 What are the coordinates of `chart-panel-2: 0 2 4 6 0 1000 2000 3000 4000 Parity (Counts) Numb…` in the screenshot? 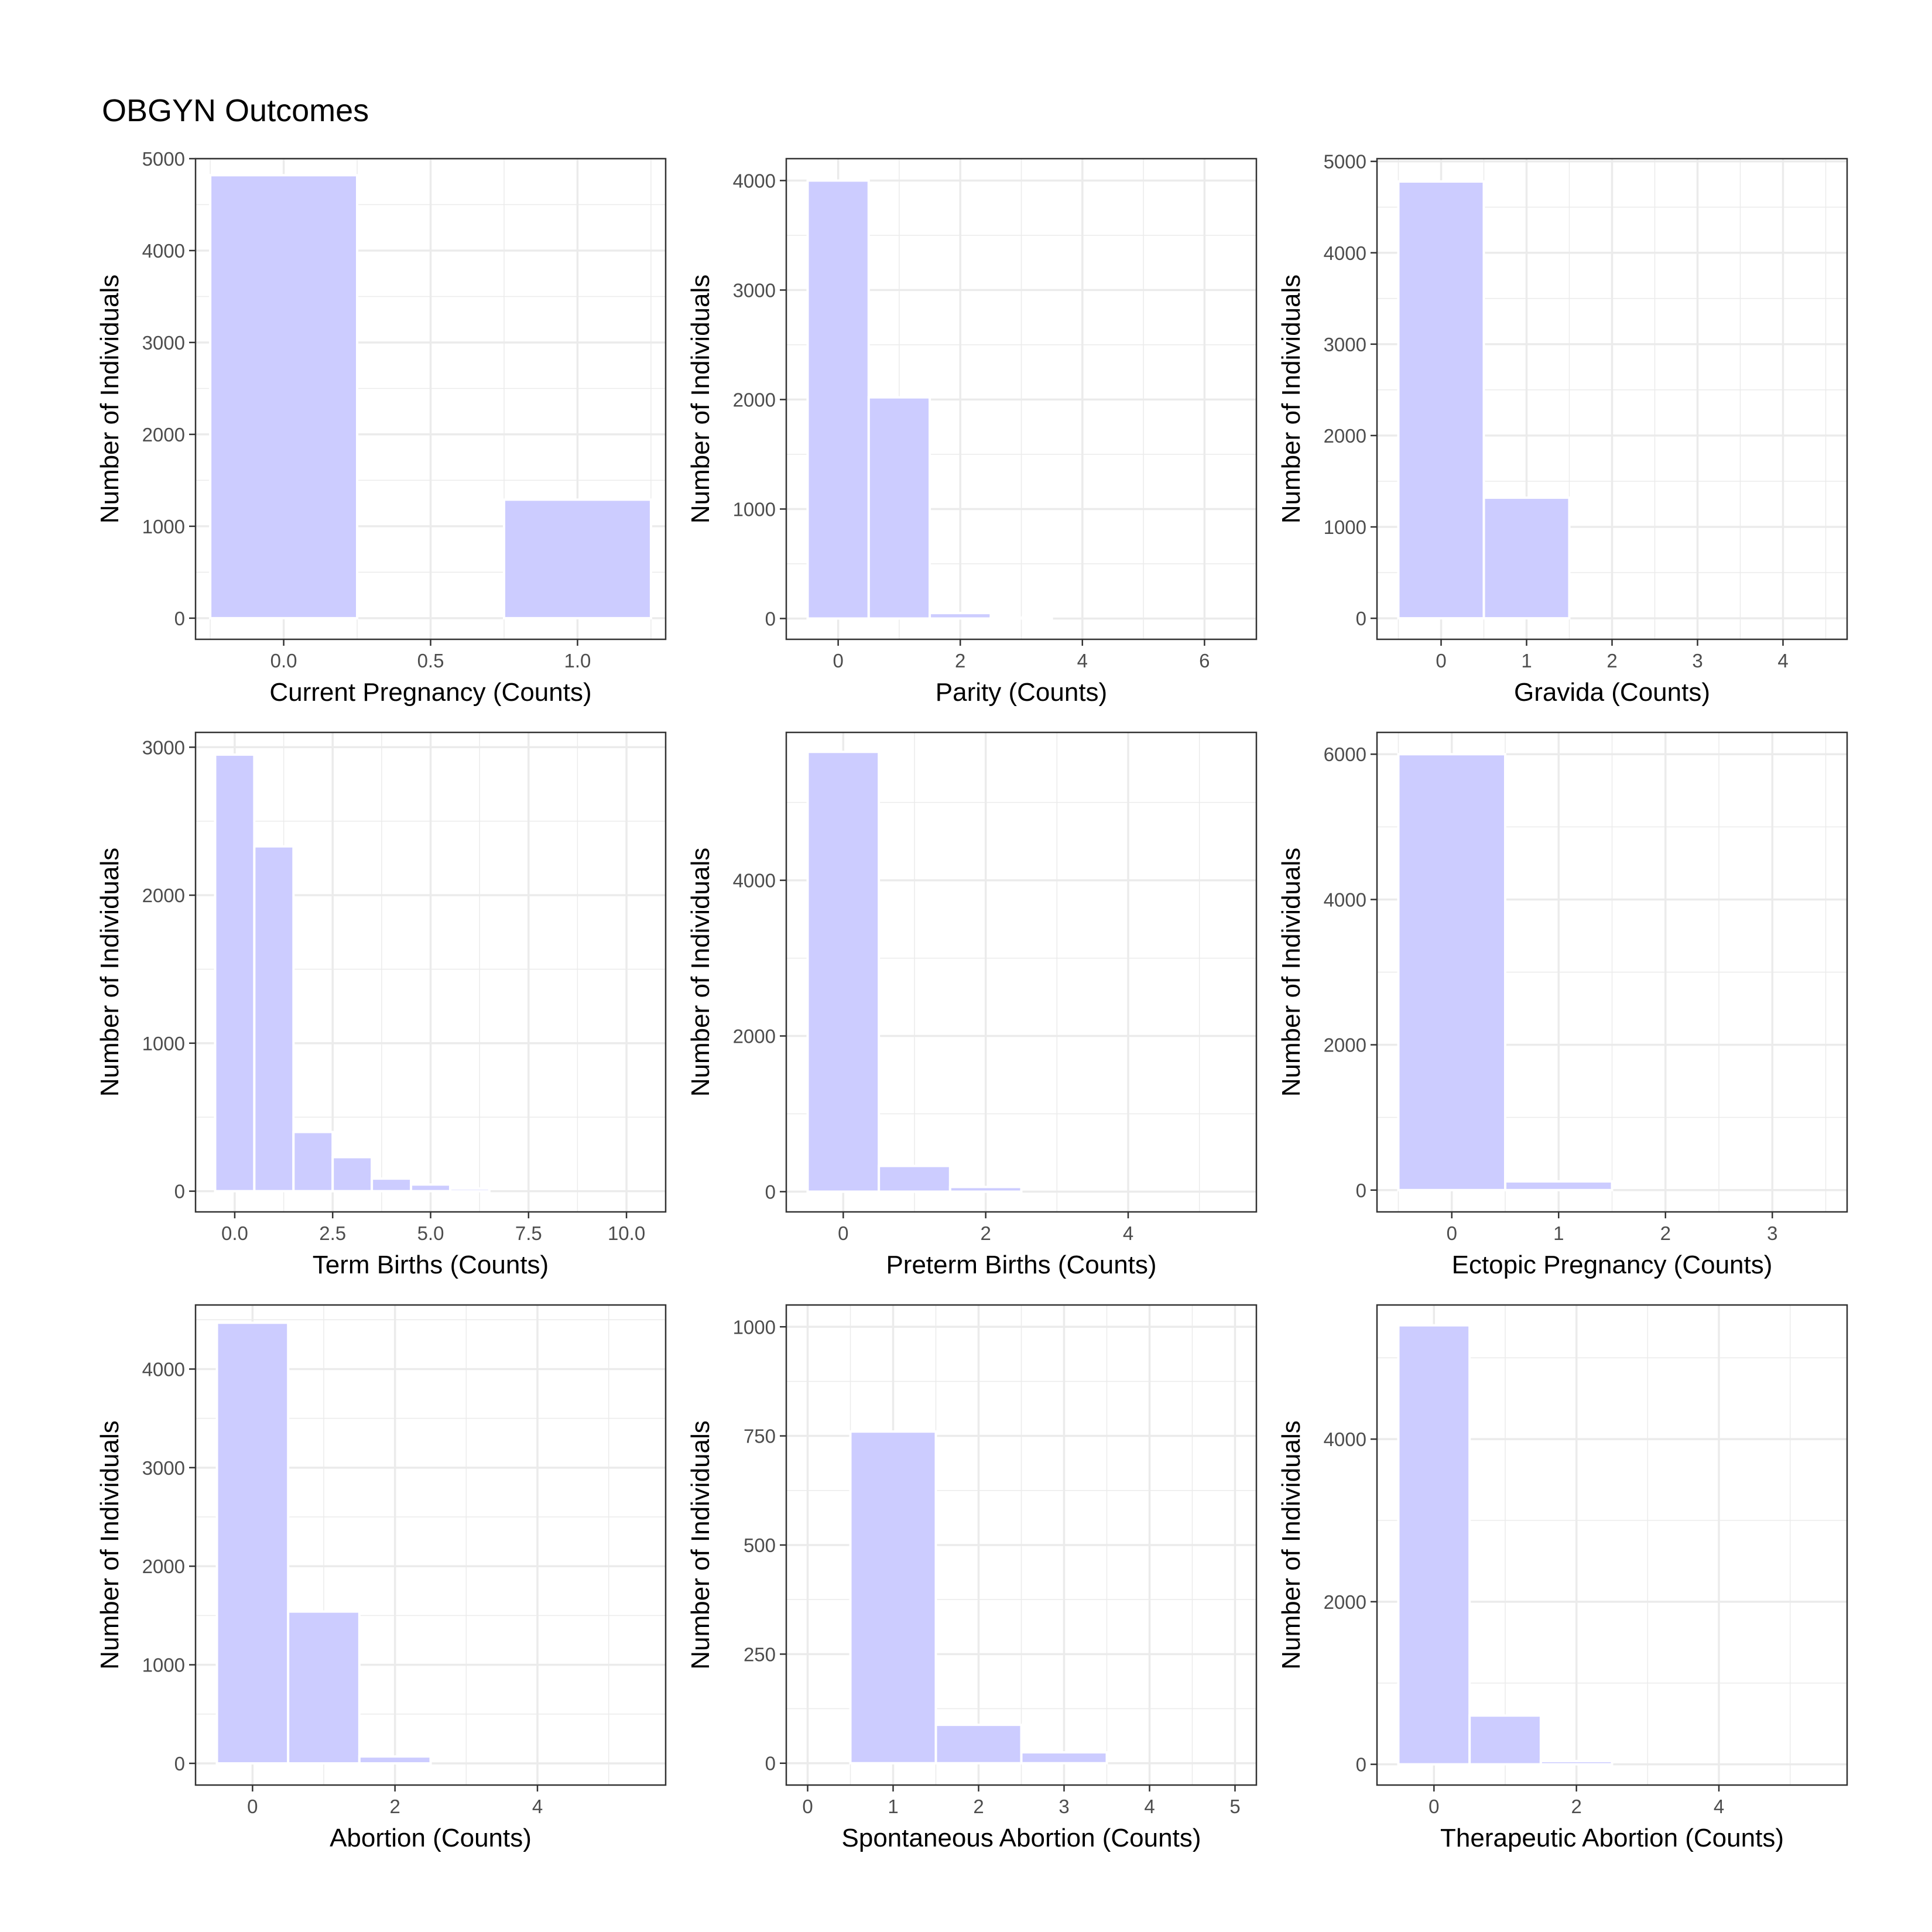 It's located at (972, 432).